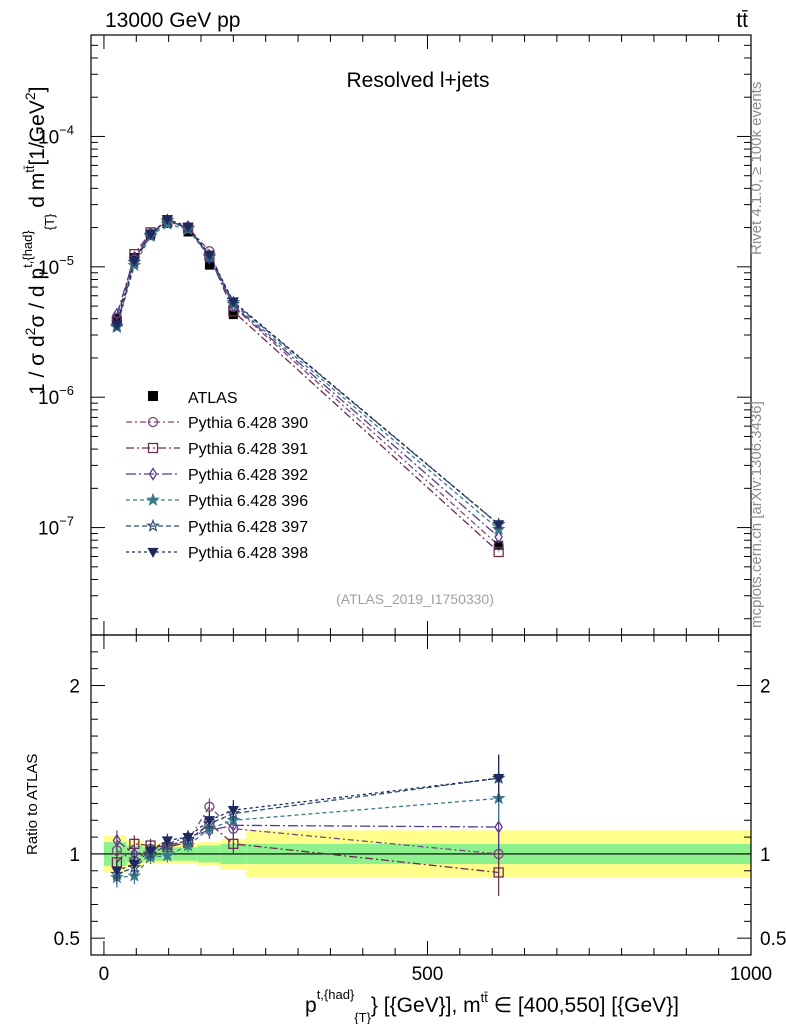 The height and width of the screenshot is (1024, 786). Describe the element at coordinates (153, 396) in the screenshot. I see `legend-marker-atlas` at that location.